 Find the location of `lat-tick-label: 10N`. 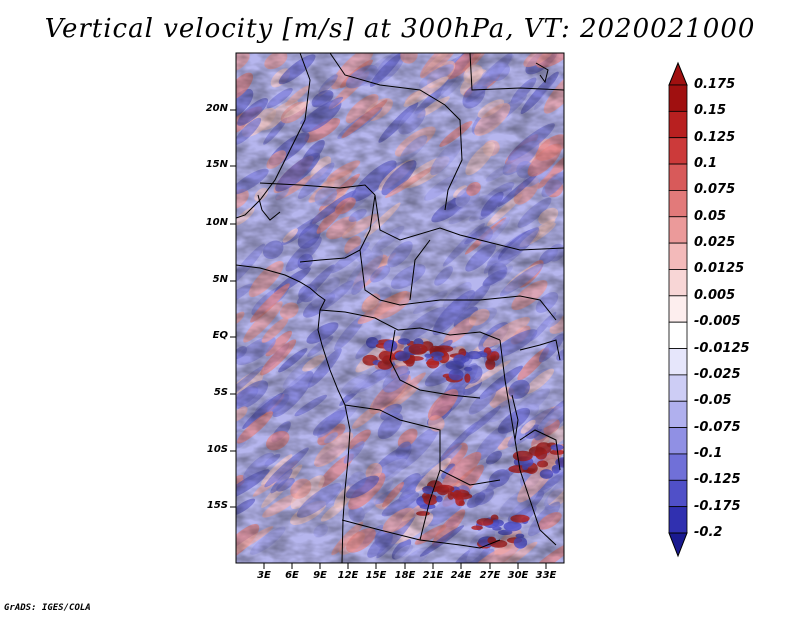

lat-tick-label: 10N is located at coordinates (216, 222).